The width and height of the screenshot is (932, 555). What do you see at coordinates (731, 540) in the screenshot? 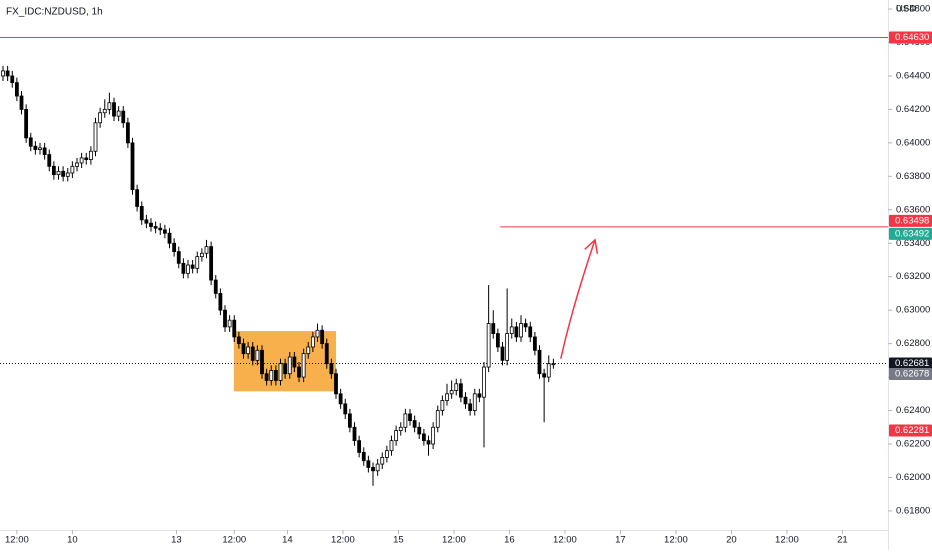
I see `x-tick-label: 20` at bounding box center [731, 540].